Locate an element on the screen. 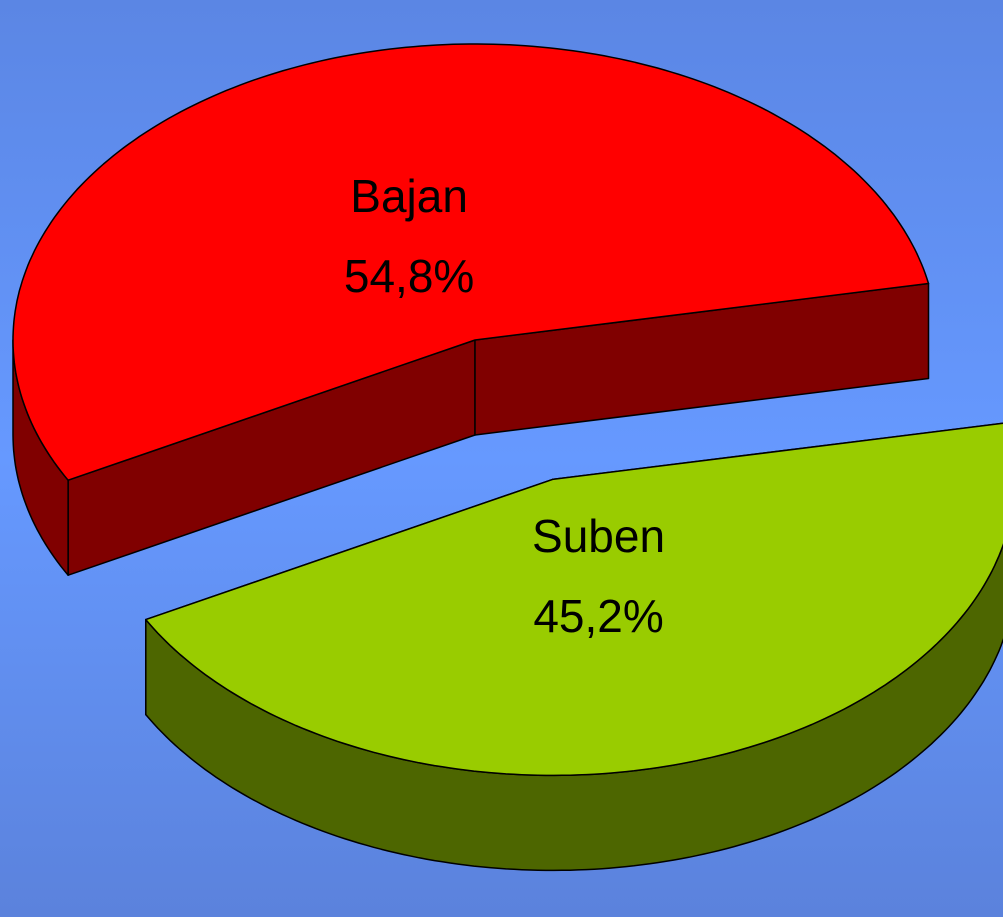  slice-label: Suben is located at coordinates (598, 536).